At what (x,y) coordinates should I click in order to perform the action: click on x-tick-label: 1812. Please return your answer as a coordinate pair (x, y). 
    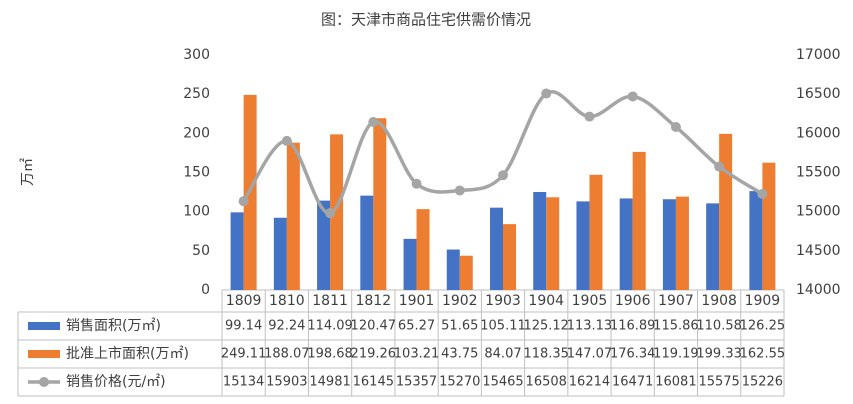
    Looking at the image, I should click on (373, 301).